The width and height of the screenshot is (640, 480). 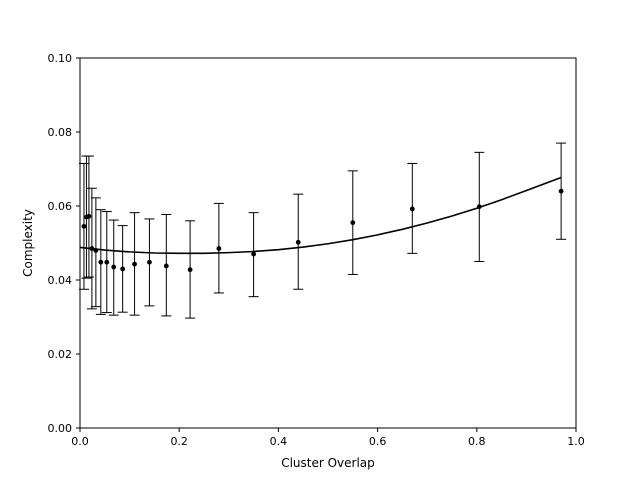 I want to click on fit-line-group, so click(x=320, y=215).